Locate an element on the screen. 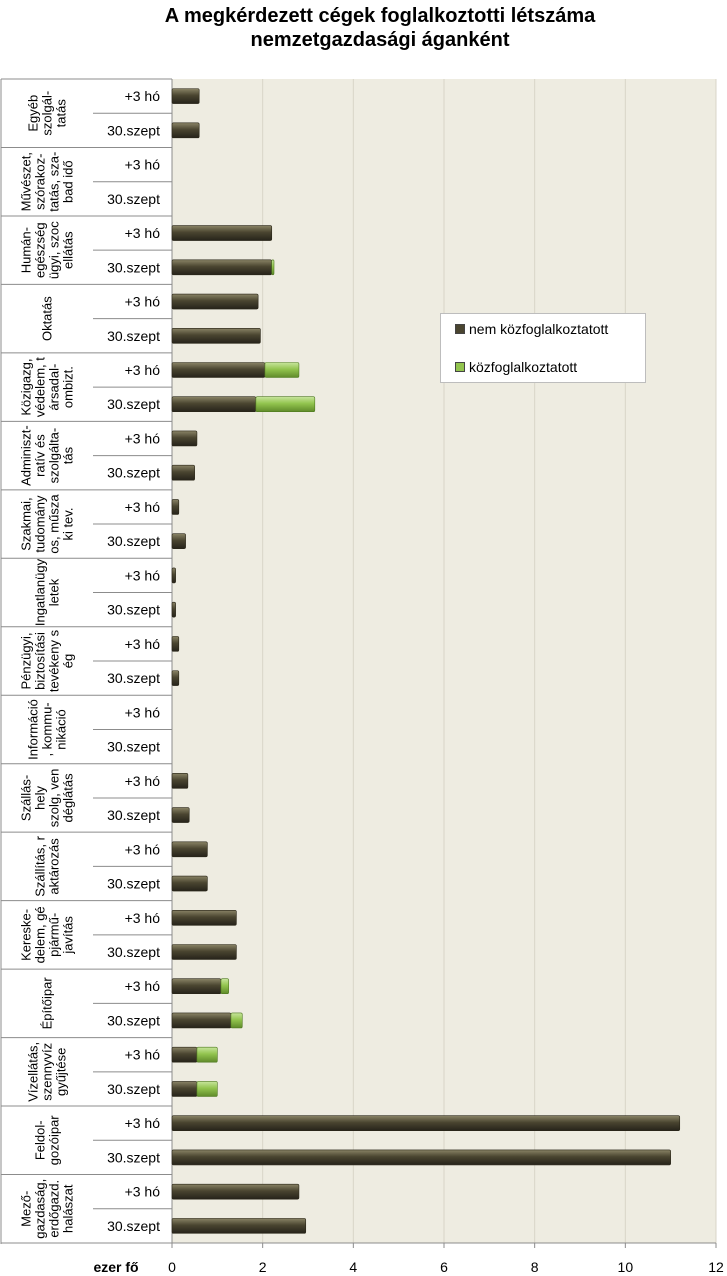 This screenshot has height=1276, width=727. legend-item-kozfoglalkoztatott: közfoglalkoztatott is located at coordinates (516, 367).